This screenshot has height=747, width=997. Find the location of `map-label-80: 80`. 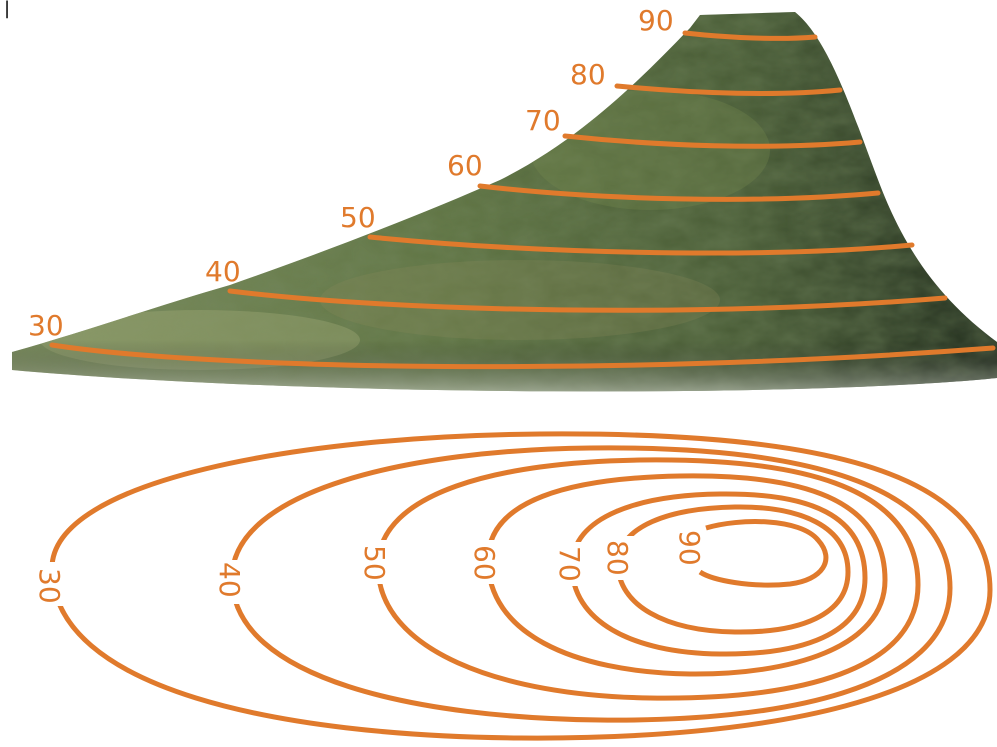

map-label-80: 80 is located at coordinates (617, 558).